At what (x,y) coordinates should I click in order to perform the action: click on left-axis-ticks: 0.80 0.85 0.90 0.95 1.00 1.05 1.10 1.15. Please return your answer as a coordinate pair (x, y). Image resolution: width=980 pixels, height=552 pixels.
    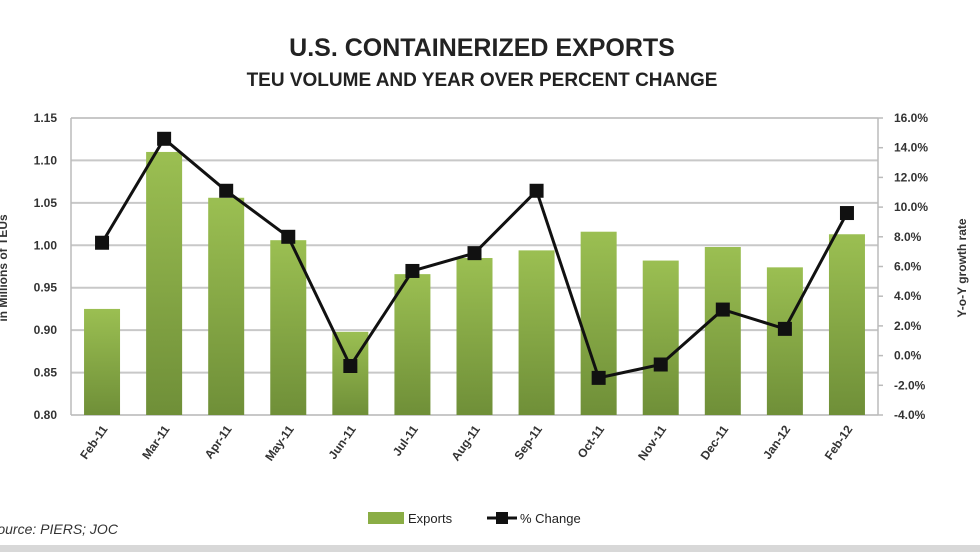
    Looking at the image, I should click on (46, 266).